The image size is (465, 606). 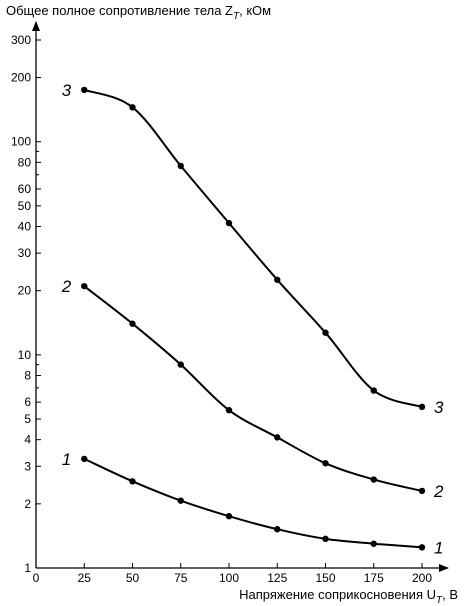 I want to click on x-axis-title: Напряжение соприкосновения UT, В, so click(x=348, y=596).